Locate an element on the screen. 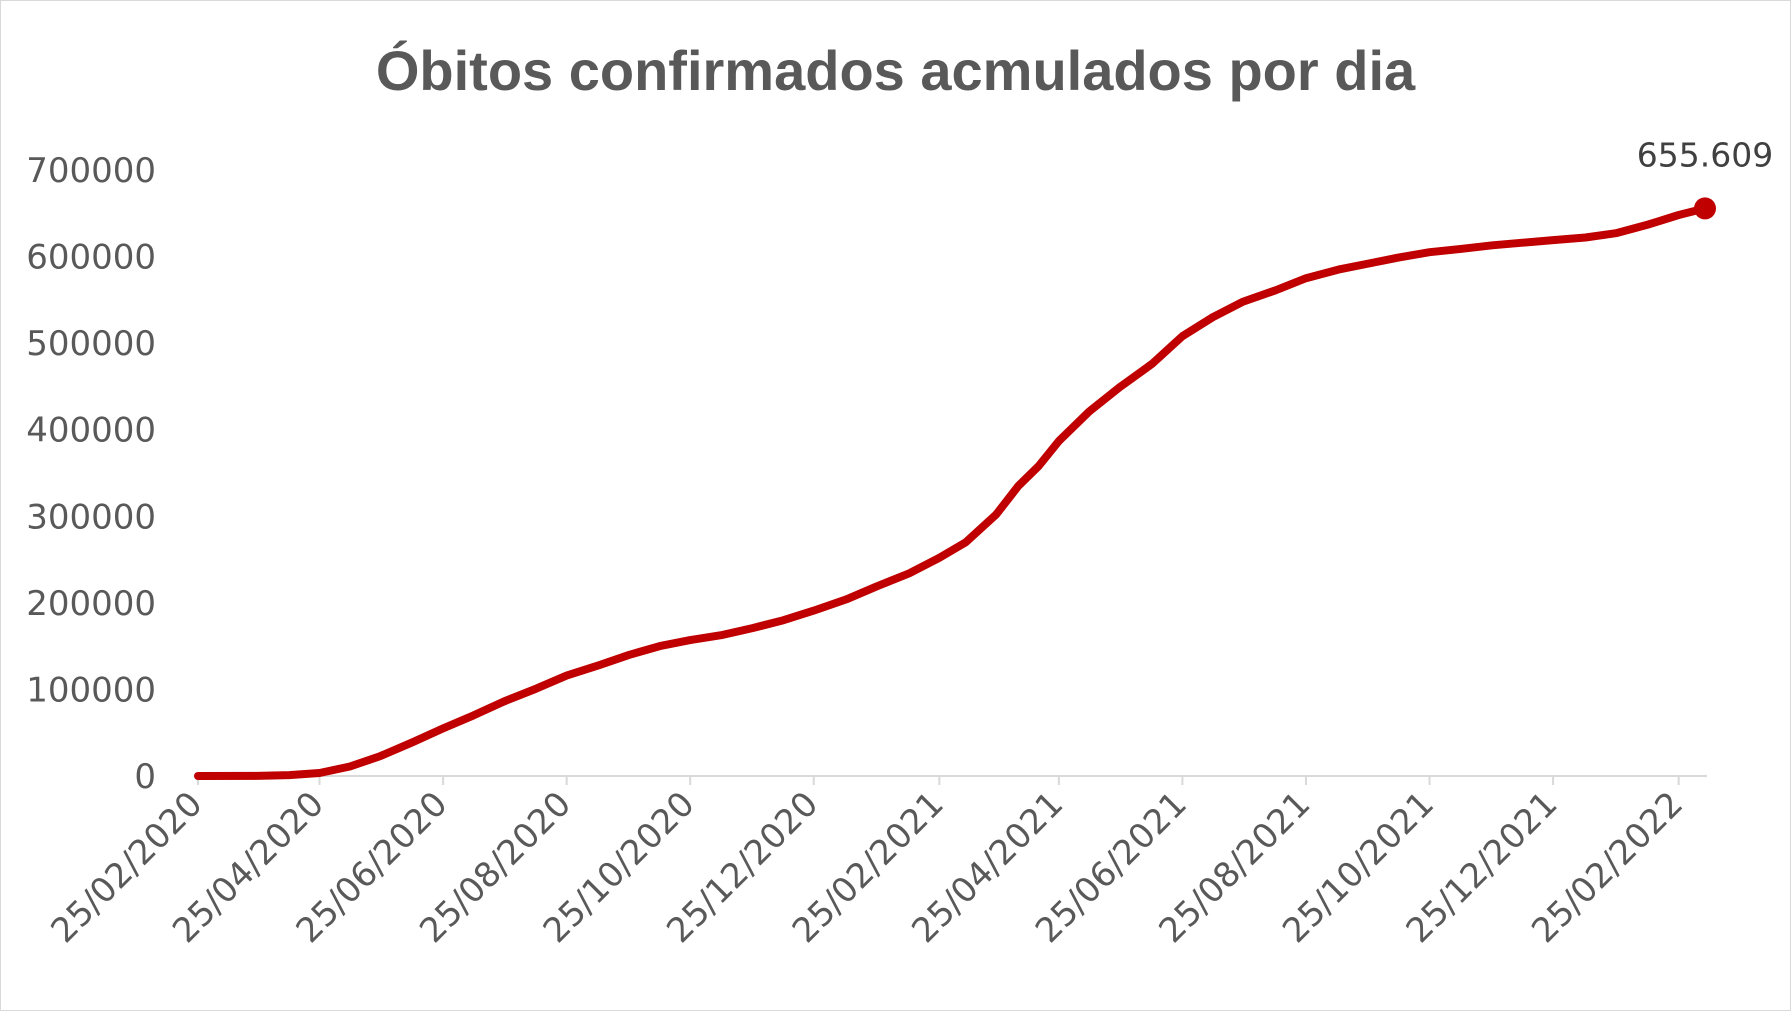  y-tick-label: 100000 is located at coordinates (91, 690).